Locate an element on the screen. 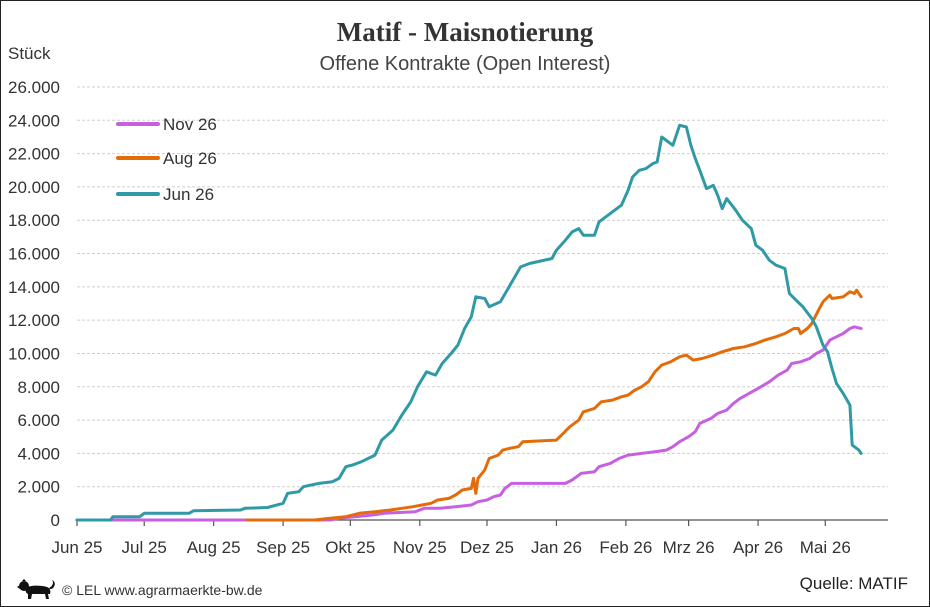  legend-item-jun-26: Jun 26 is located at coordinates (165, 194).